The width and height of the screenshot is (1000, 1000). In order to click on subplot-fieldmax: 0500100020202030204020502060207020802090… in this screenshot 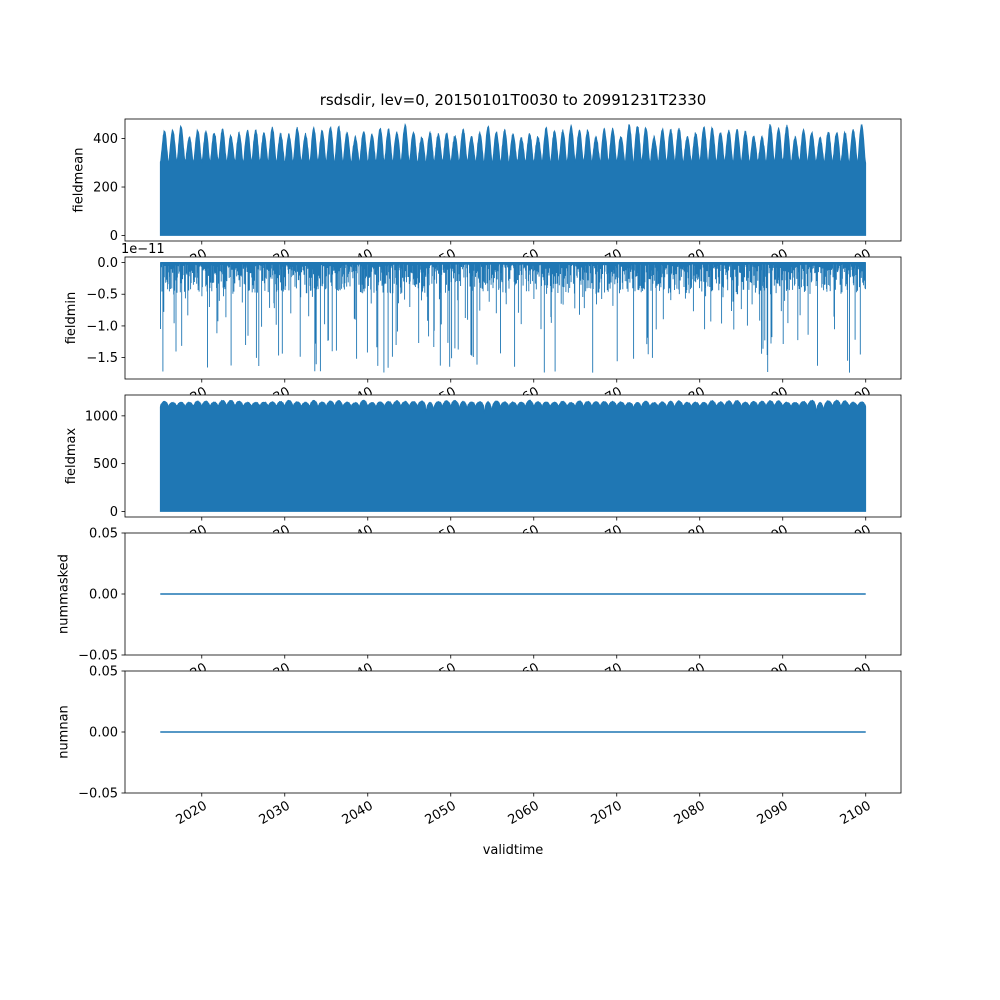, I will do `click(483, 473)`.